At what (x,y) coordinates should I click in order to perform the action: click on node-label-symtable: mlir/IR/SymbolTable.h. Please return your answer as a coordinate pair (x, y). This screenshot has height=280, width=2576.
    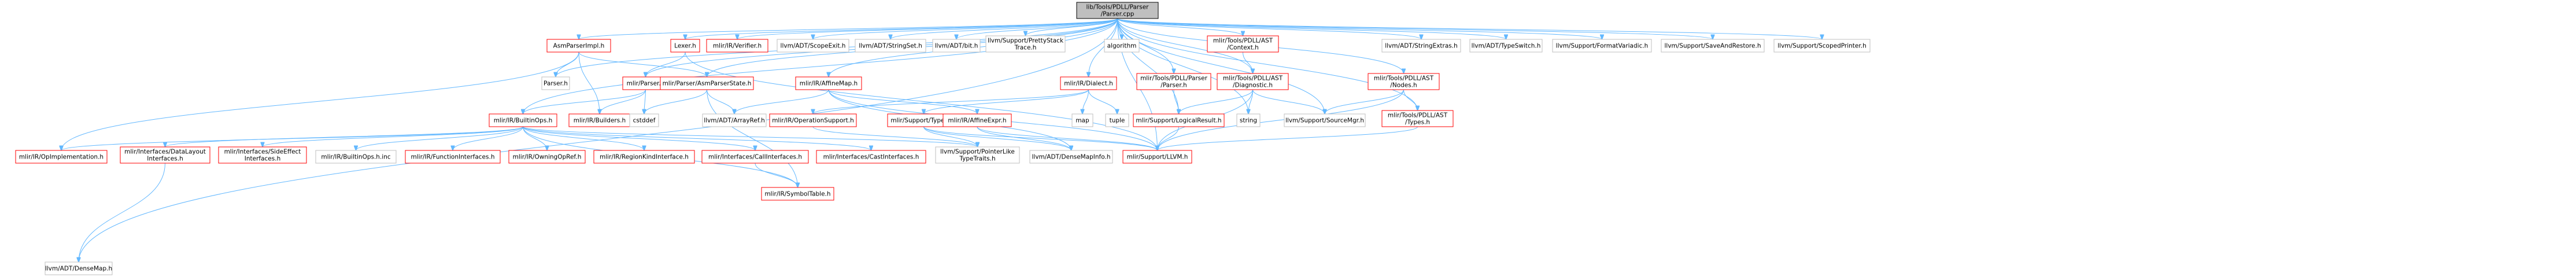
    Looking at the image, I should click on (797, 194).